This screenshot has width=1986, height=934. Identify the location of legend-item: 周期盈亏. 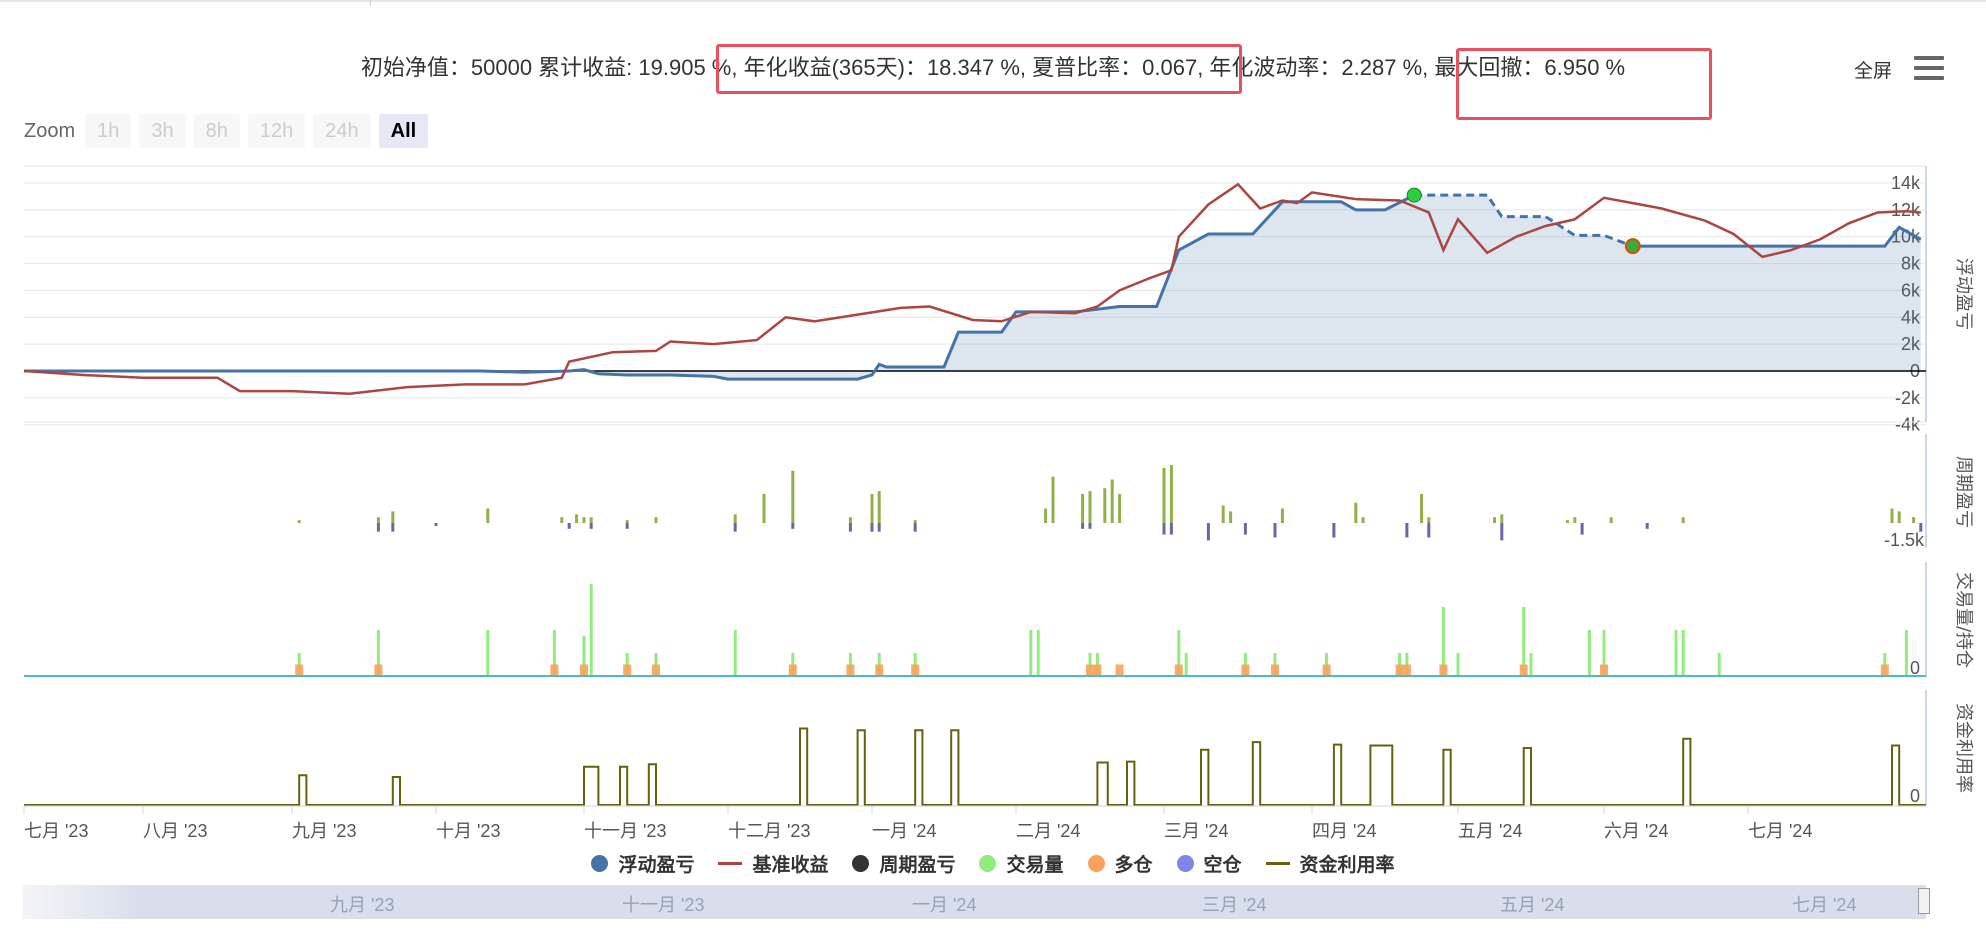
(903, 863).